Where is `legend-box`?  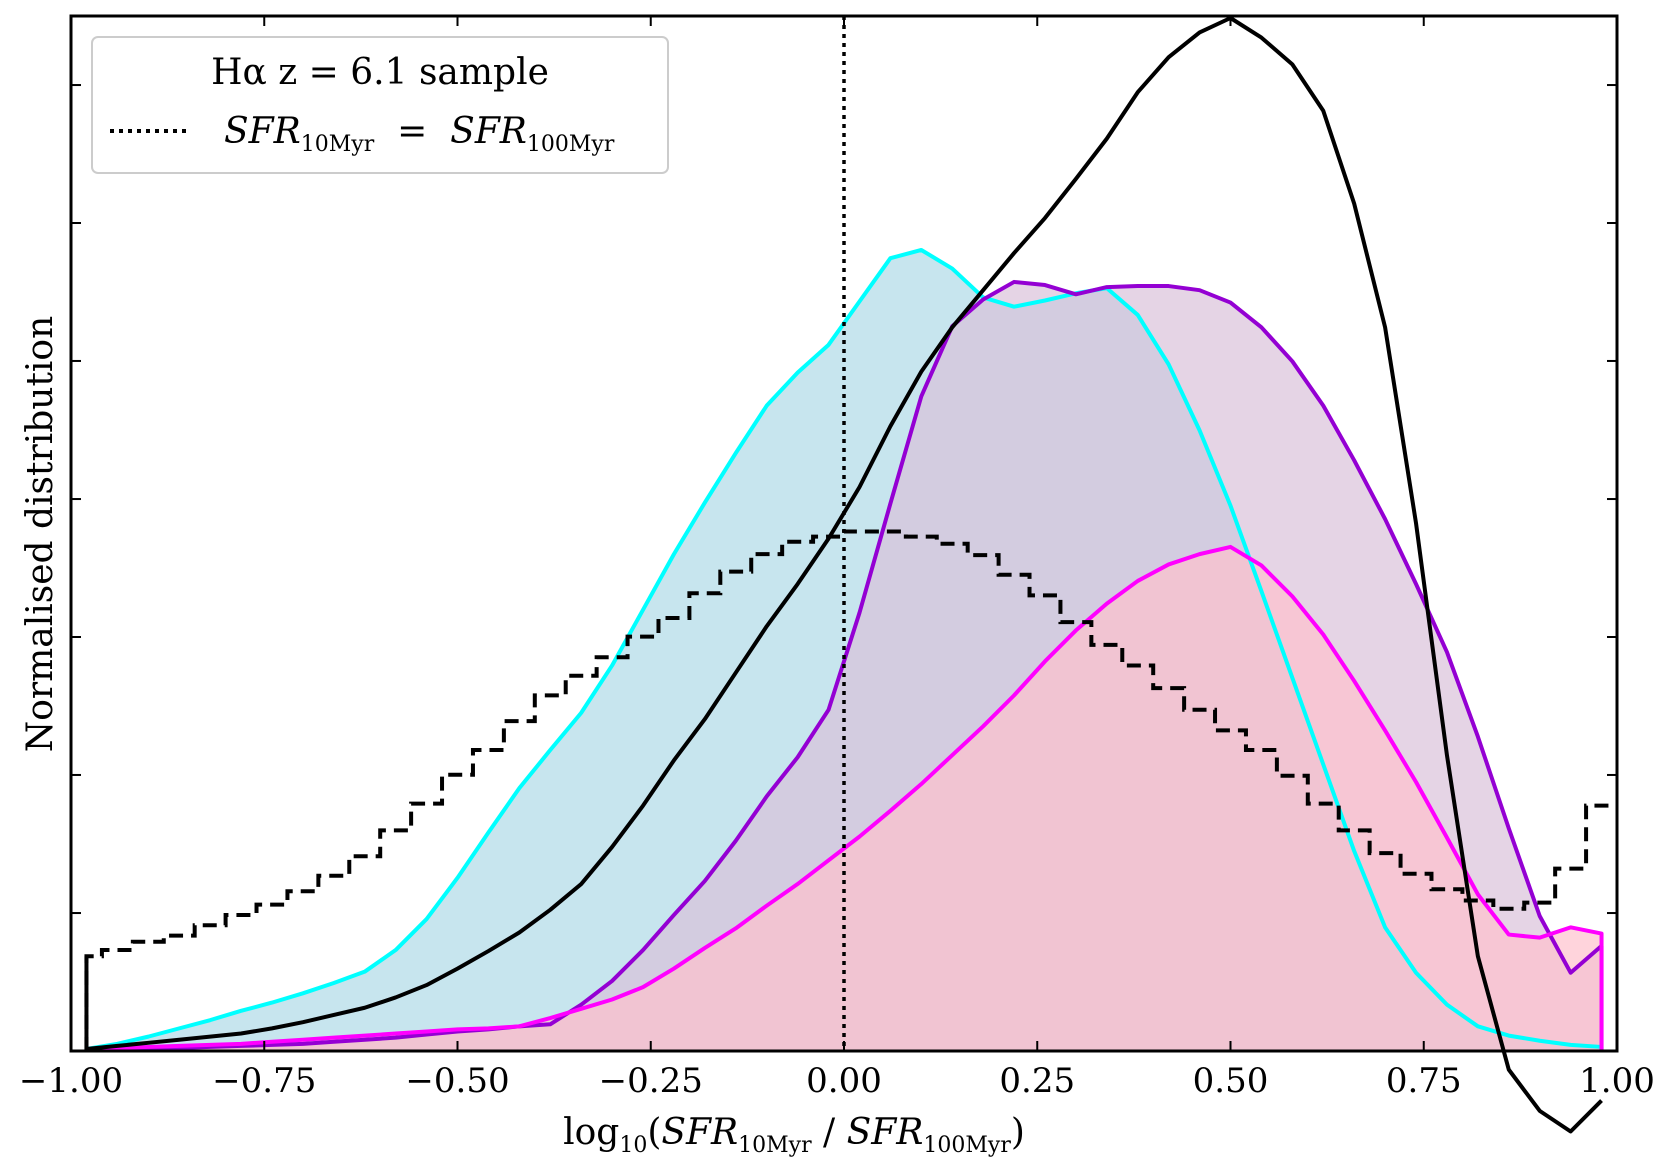
legend-box is located at coordinates (380, 105).